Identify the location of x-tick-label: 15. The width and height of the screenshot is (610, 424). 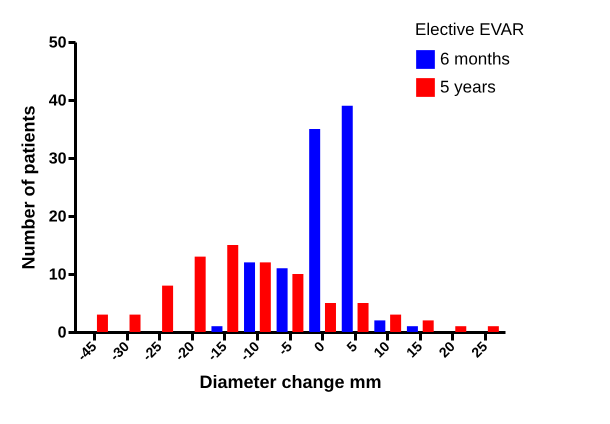
(414, 349).